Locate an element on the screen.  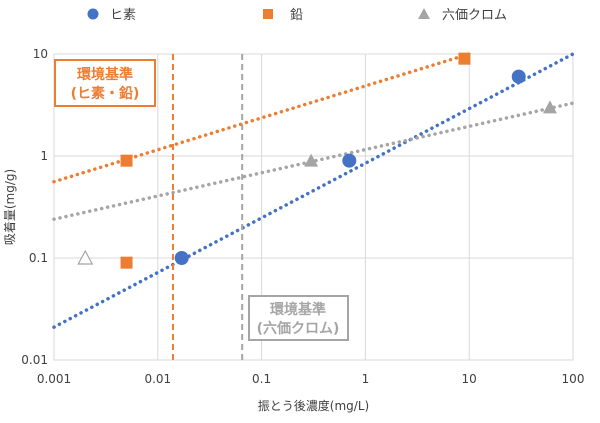
y-axis-title: 吸着量(mg/g) is located at coordinates (9, 207).